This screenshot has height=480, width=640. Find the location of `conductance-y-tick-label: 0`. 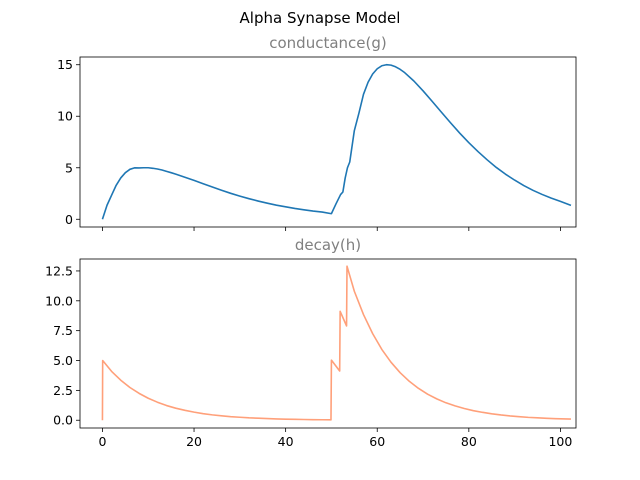

conductance-y-tick-label: 0 is located at coordinates (69, 219).